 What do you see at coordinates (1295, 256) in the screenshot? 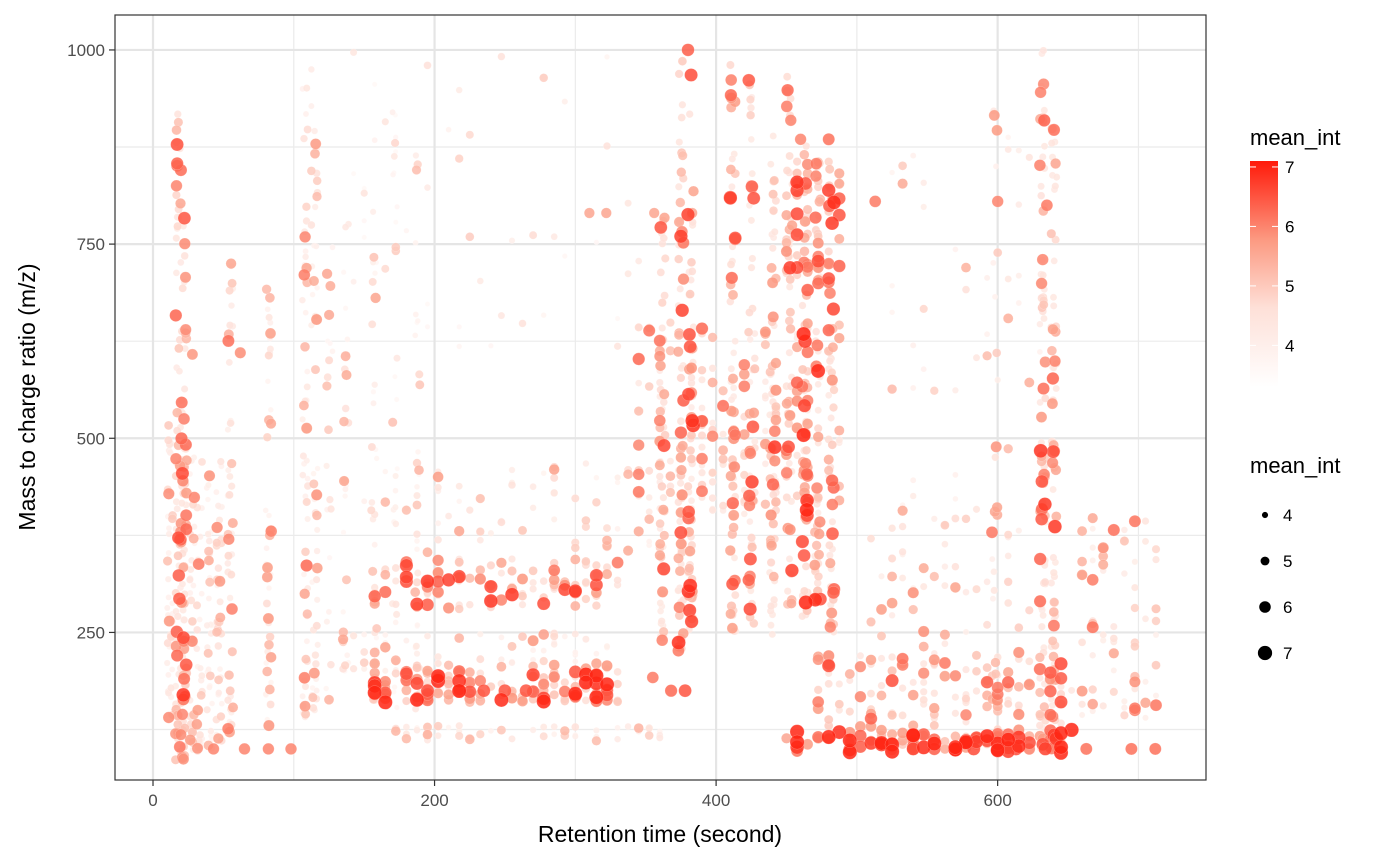
I see `color-legend: mean_int 4 5 6 7` at bounding box center [1295, 256].